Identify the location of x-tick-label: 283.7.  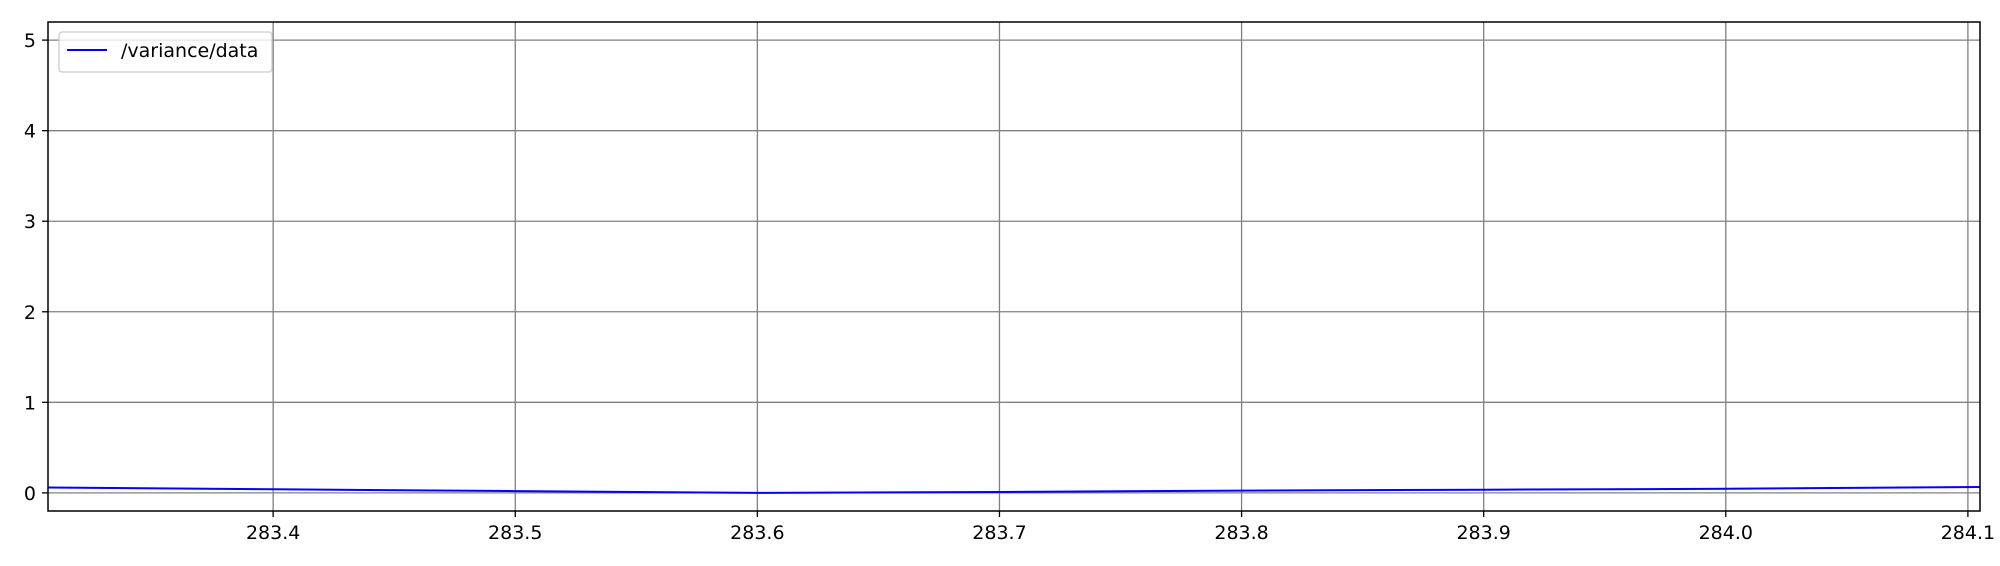
(999, 533).